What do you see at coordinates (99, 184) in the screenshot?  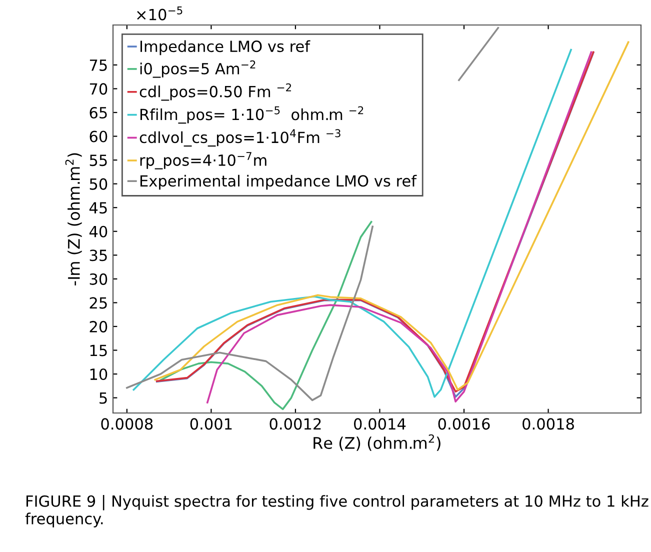 I see `y-tick-label: 50` at bounding box center [99, 184].